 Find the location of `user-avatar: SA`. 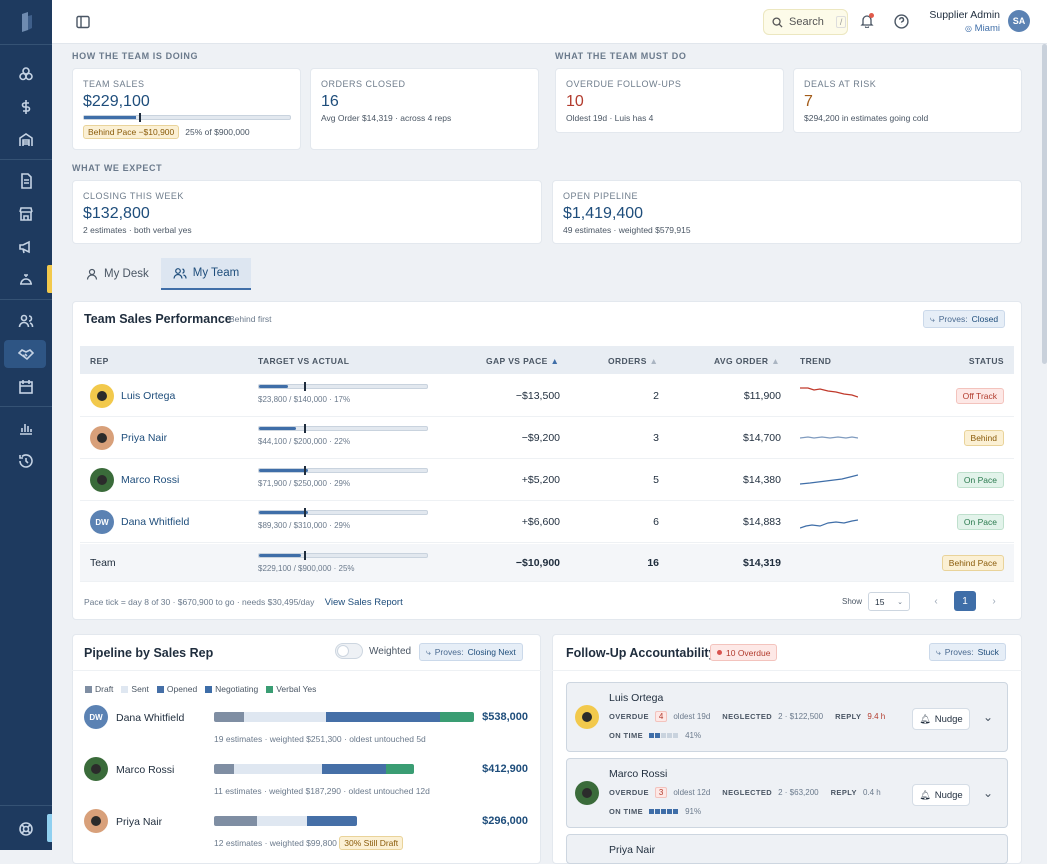

user-avatar: SA is located at coordinates (1019, 21).